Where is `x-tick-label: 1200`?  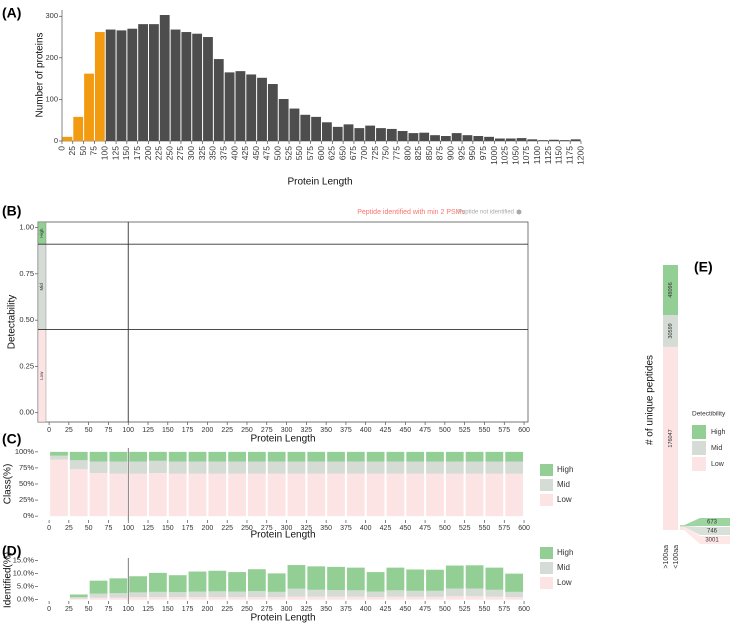 x-tick-label: 1200 is located at coordinates (580, 155).